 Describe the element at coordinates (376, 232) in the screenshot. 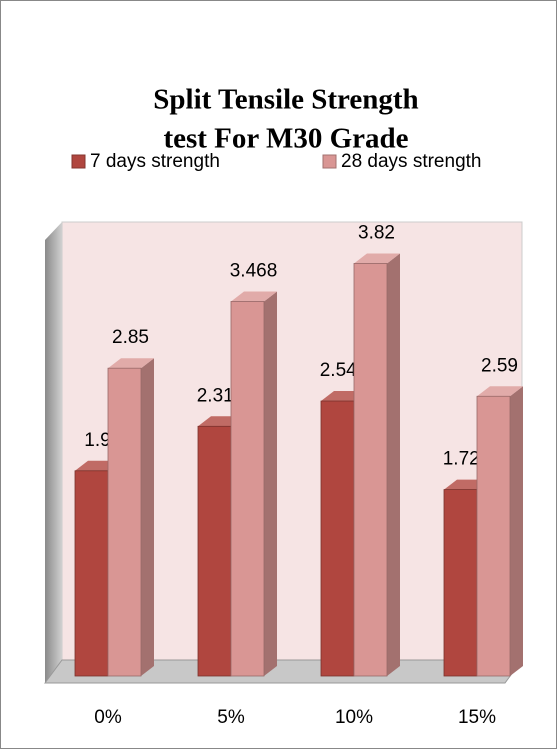

I see `data-label: 3.82` at that location.